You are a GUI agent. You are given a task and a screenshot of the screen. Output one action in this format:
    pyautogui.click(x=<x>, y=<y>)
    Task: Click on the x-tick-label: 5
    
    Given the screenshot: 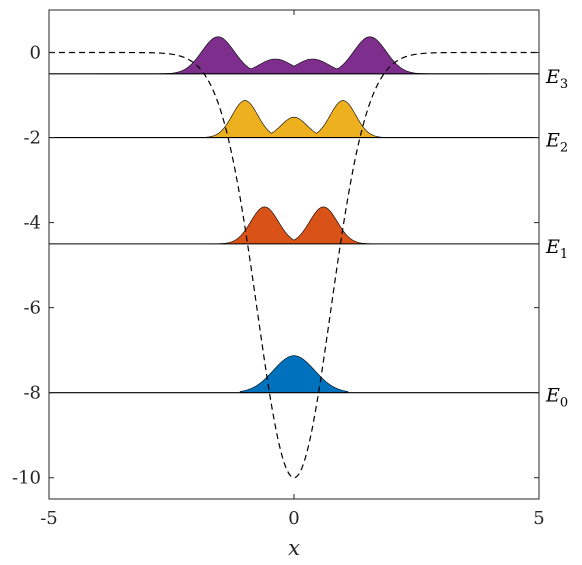 What is the action you would take?
    pyautogui.click(x=538, y=518)
    